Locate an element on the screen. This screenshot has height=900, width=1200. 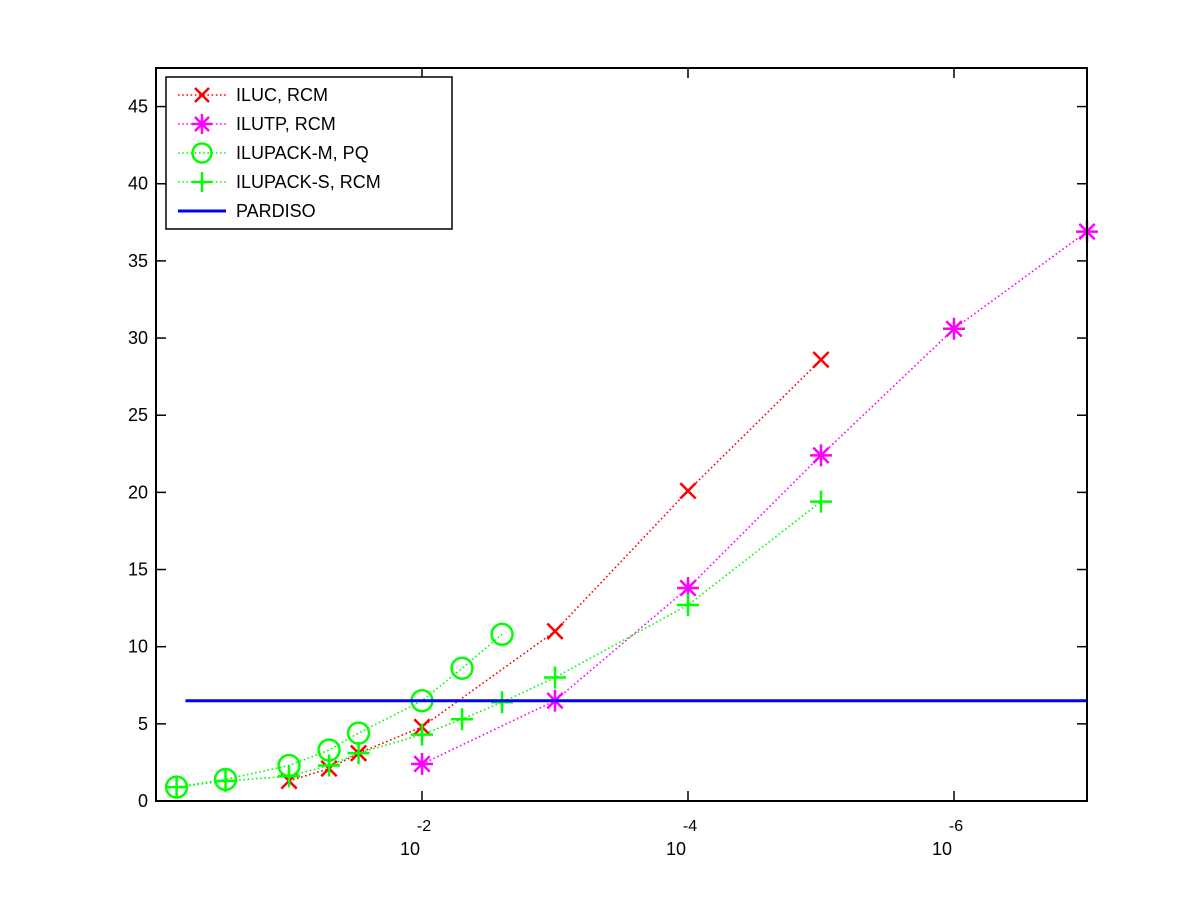
legend-entry-4: ILUPACK-S, RCM is located at coordinates (279, 182).